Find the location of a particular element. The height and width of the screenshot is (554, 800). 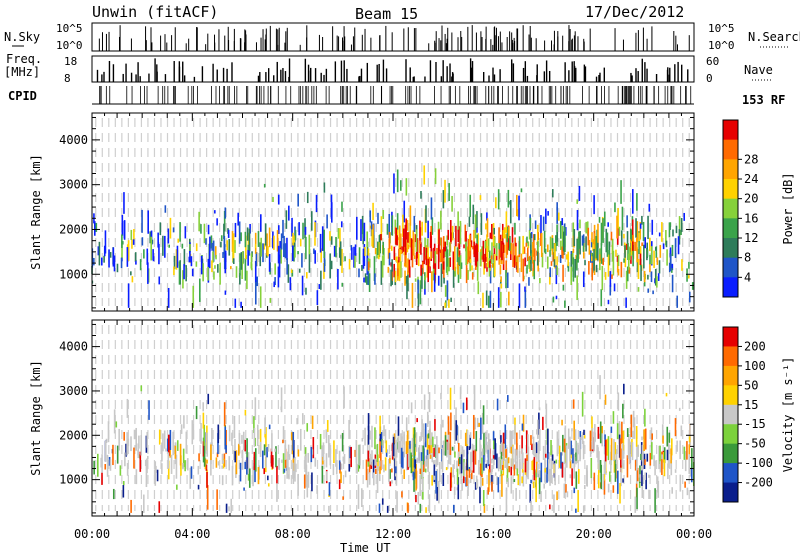

colorbar-label: Power [dB] is located at coordinates (788, 208).